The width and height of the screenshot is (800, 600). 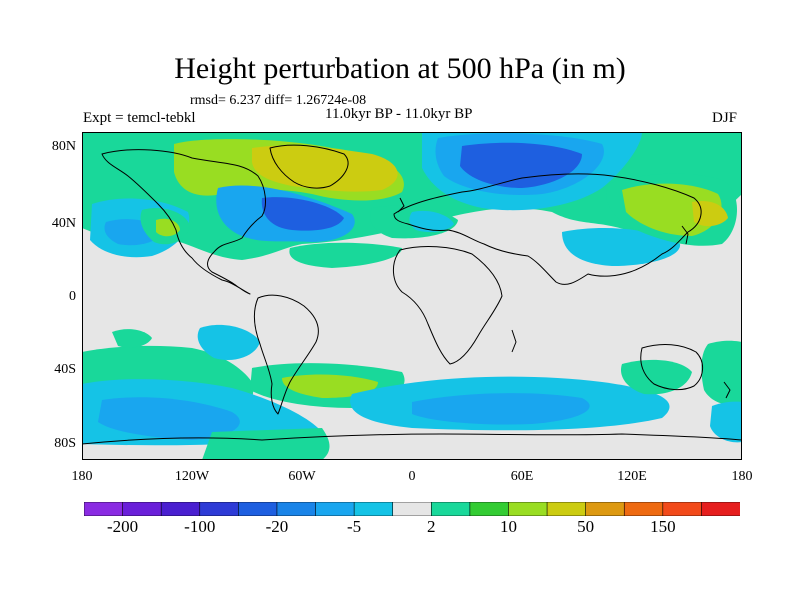 What do you see at coordinates (286, 354) in the screenshot?
I see `coast-south-america` at bounding box center [286, 354].